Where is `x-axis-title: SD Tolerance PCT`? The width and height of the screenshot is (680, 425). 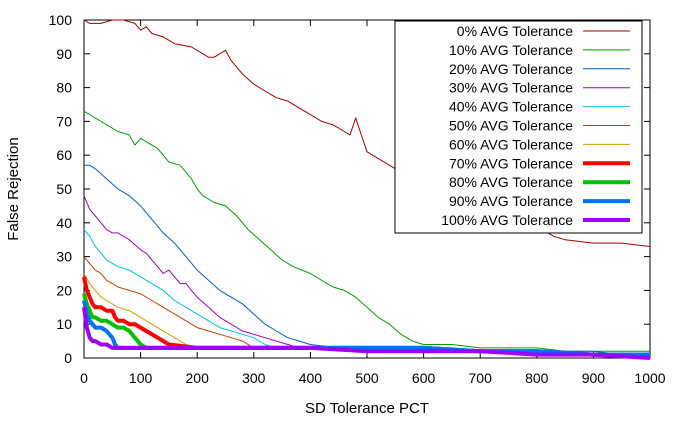 x-axis-title: SD Tolerance PCT is located at coordinates (367, 408).